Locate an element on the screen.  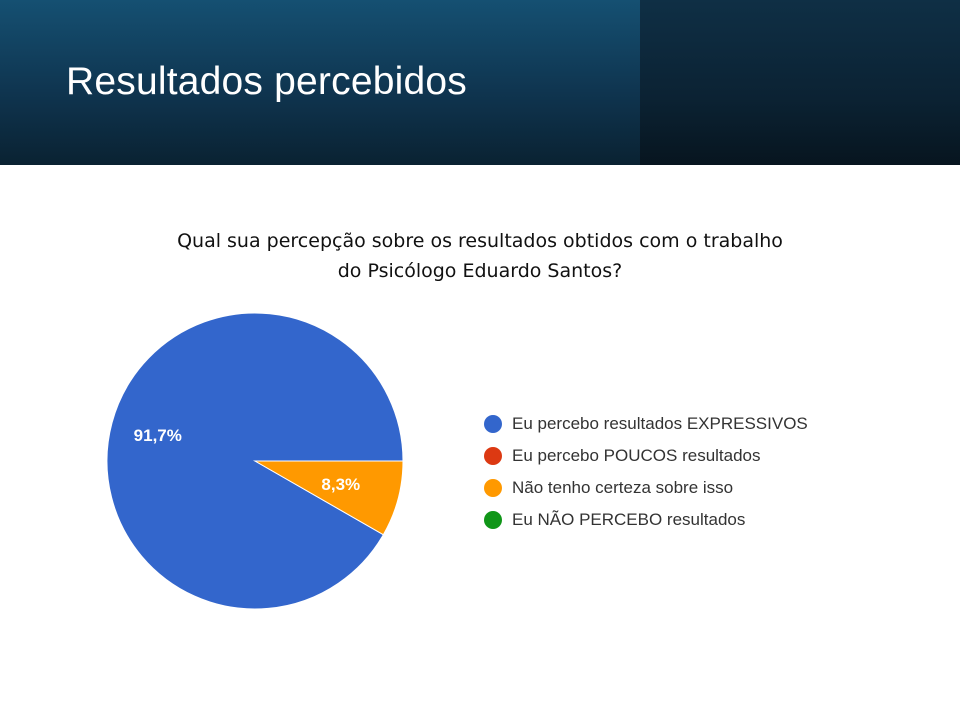
legend-label-1: Eu percebo POUCOS resultados is located at coordinates (636, 455).